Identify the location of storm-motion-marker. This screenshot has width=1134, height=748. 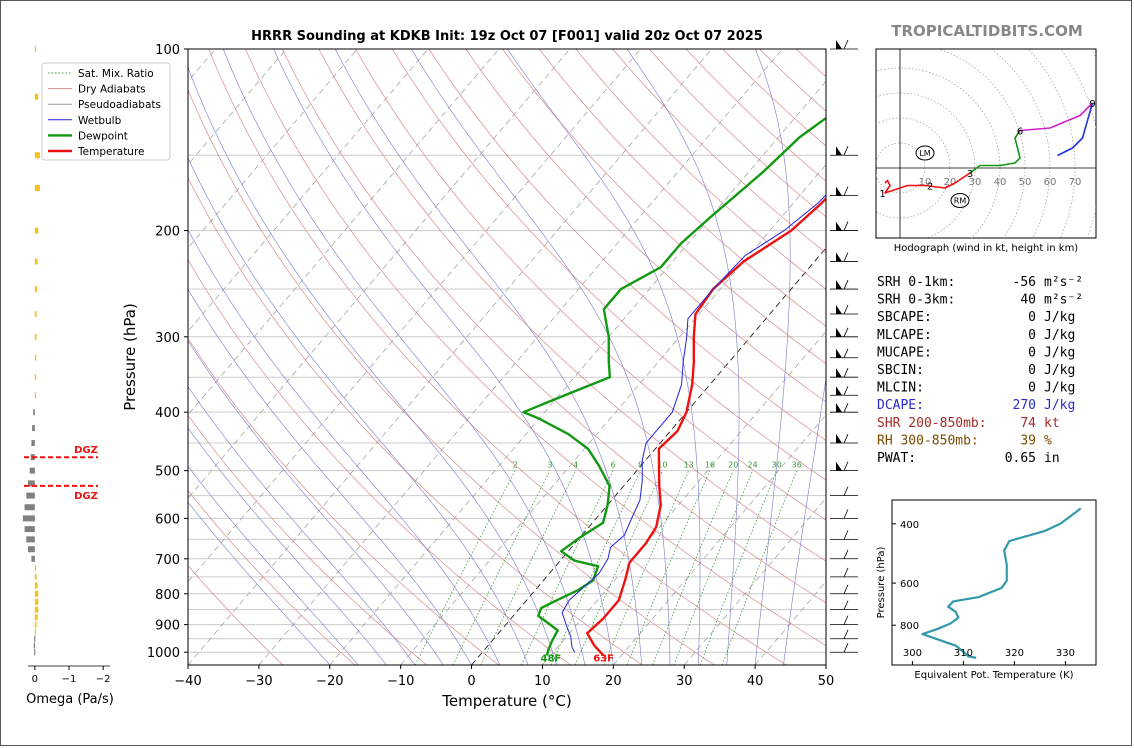
(925, 153).